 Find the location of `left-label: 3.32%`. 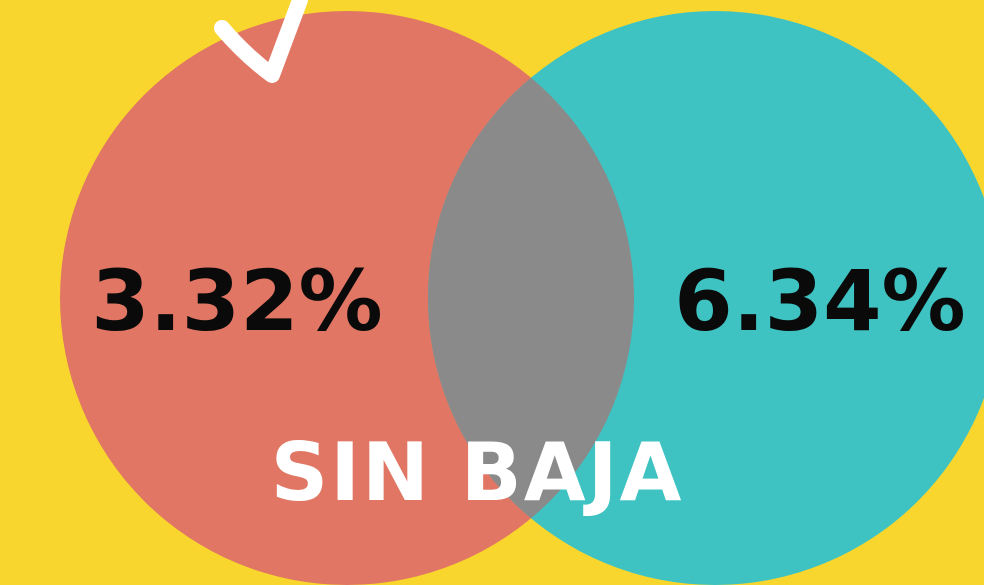

left-label: 3.32% is located at coordinates (236, 301).